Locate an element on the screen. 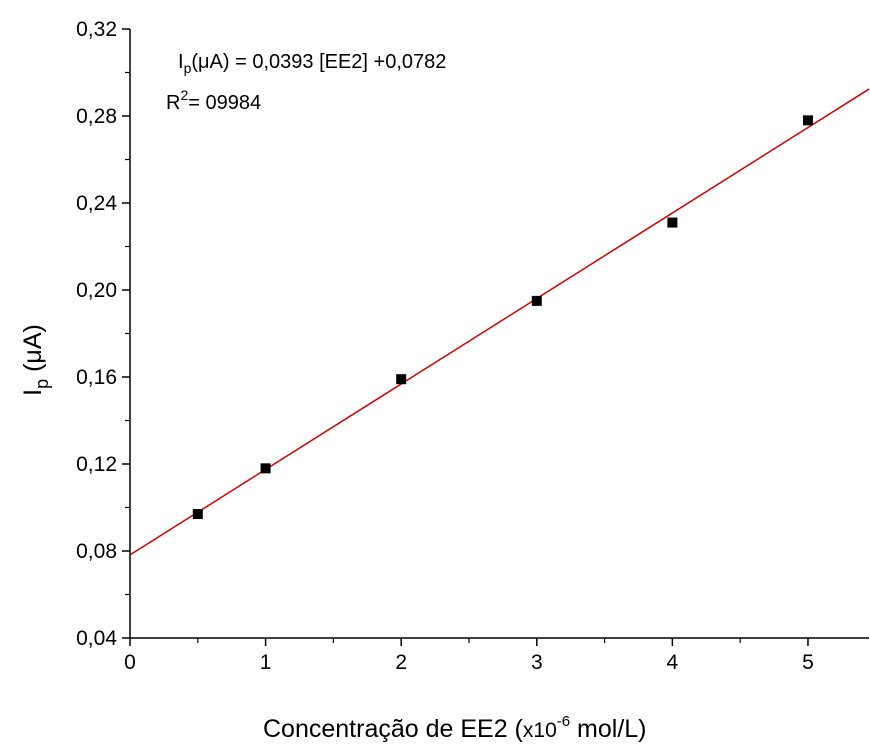 The height and width of the screenshot is (747, 870). x-tick-label: 5 is located at coordinates (808, 662).